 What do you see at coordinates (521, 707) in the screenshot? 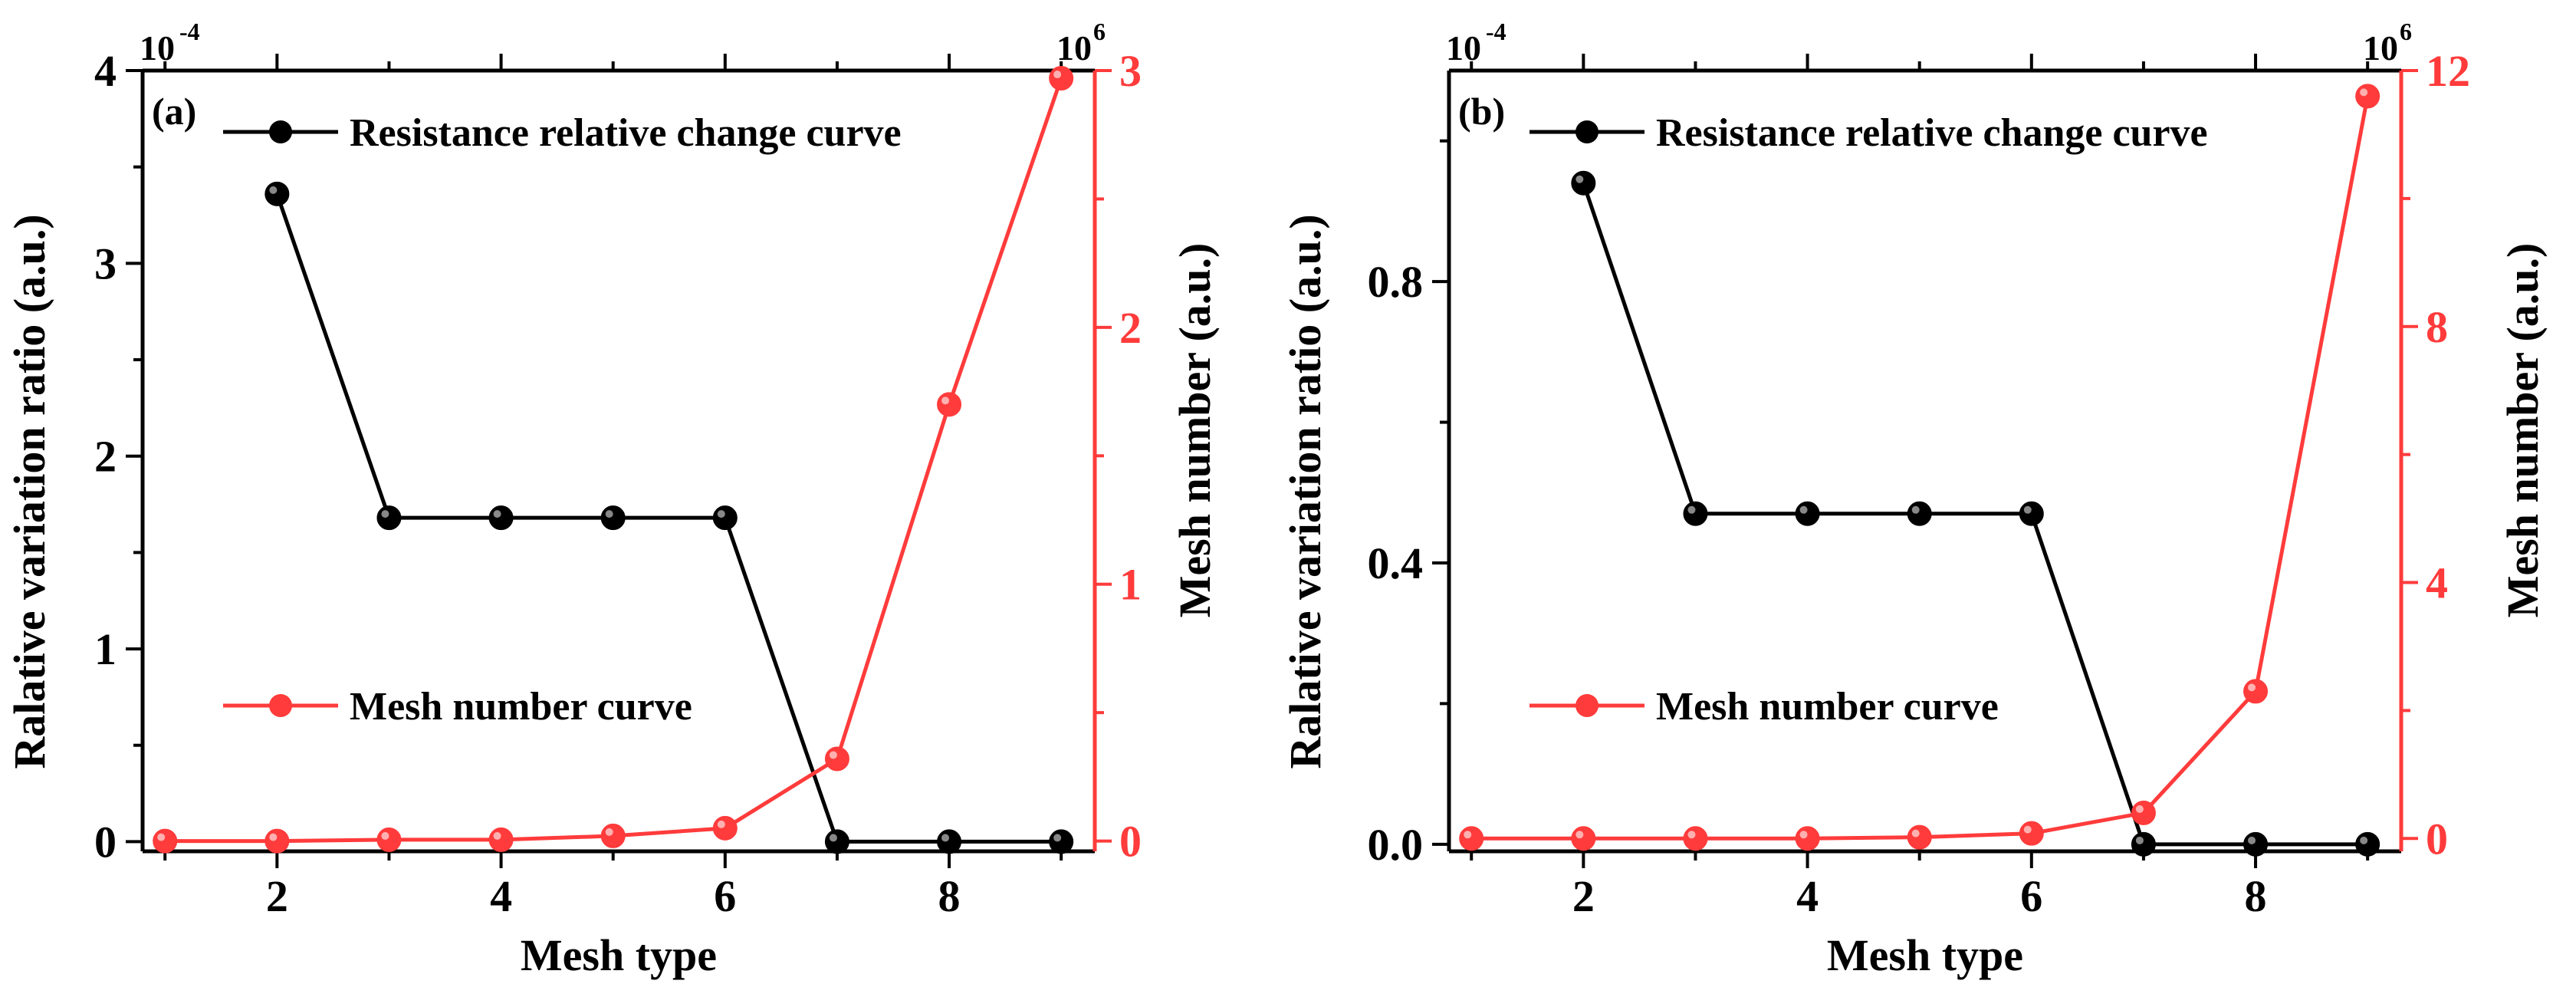
I see `legend-label: Mesh number curve` at bounding box center [521, 707].